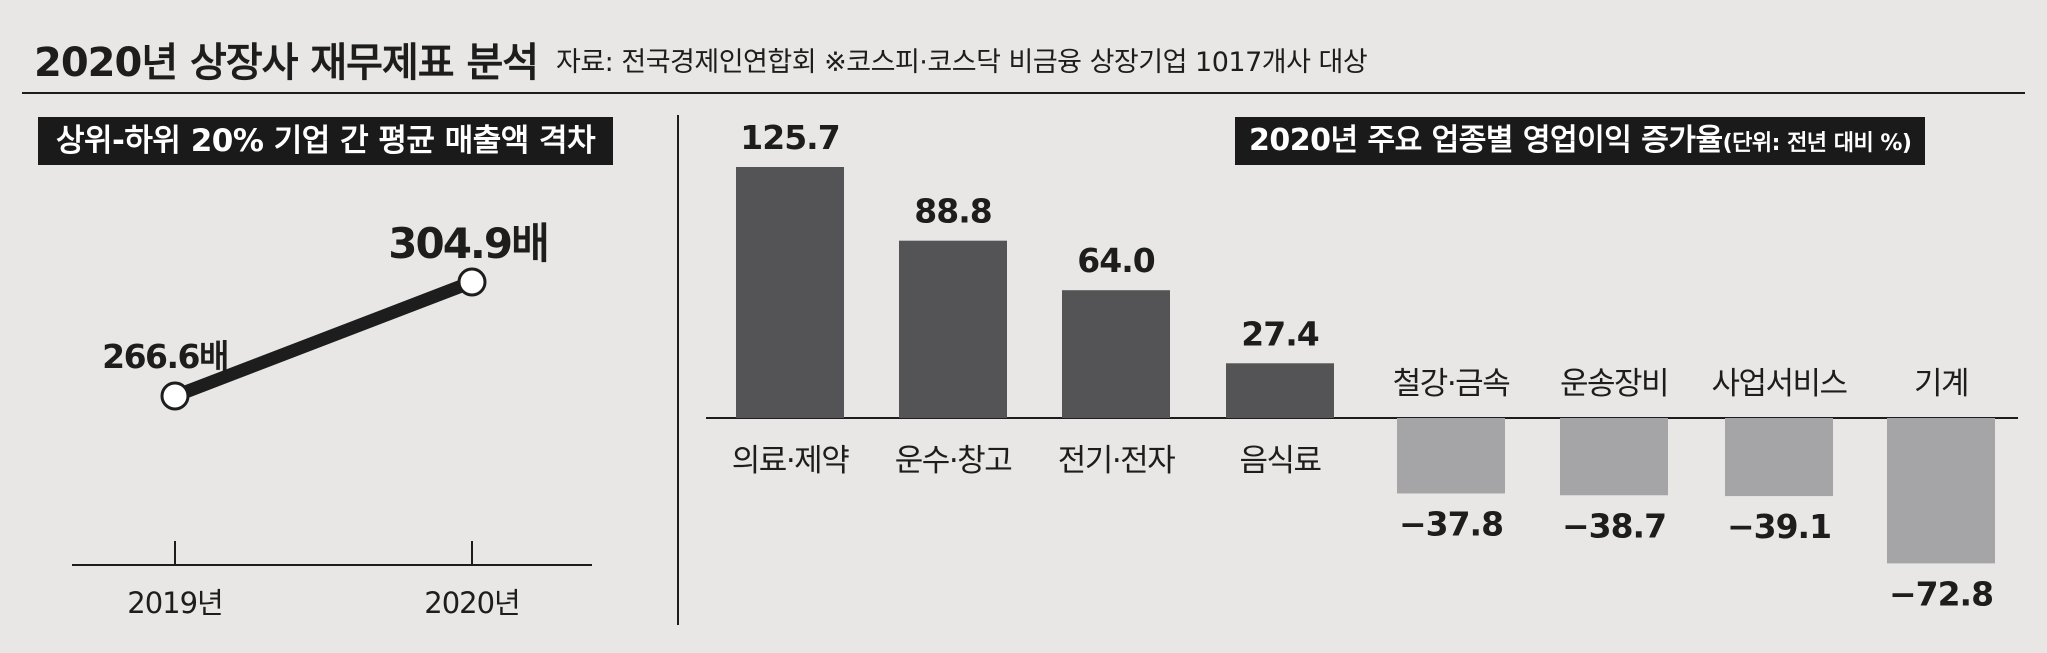 The width and height of the screenshot is (2047, 653). What do you see at coordinates (1279, 333) in the screenshot?
I see `bar-value-label: 27.4` at bounding box center [1279, 333].